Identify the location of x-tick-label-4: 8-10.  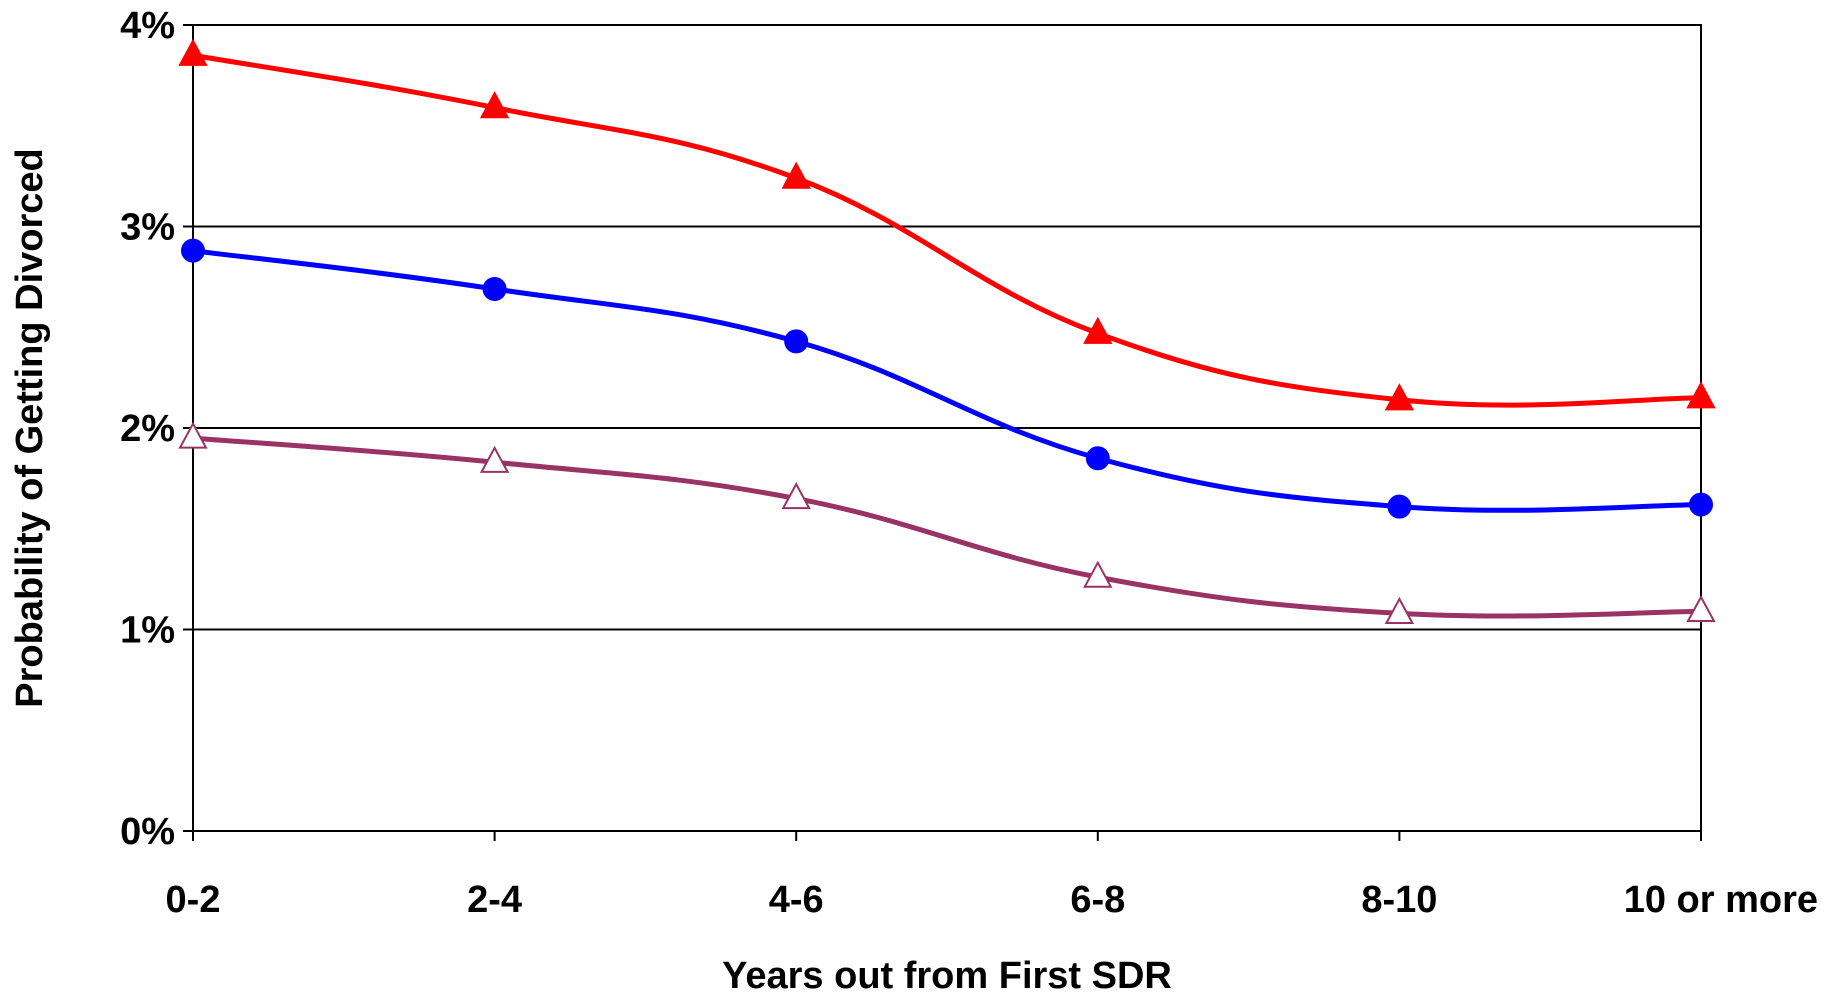
(1399, 900).